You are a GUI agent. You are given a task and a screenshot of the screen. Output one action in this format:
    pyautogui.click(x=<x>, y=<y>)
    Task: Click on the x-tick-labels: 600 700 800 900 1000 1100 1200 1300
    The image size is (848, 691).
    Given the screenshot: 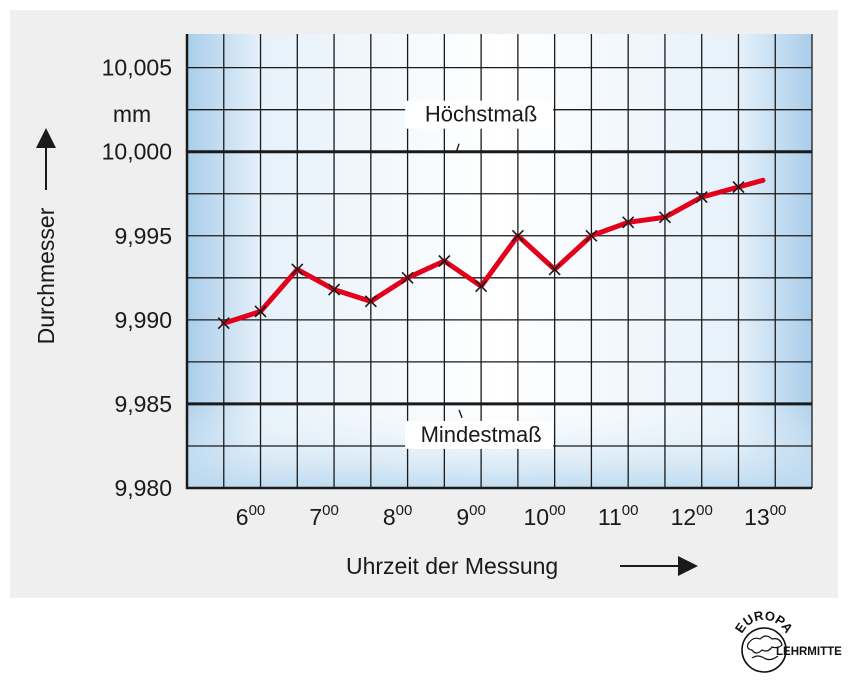 What is the action you would take?
    pyautogui.click(x=511, y=516)
    